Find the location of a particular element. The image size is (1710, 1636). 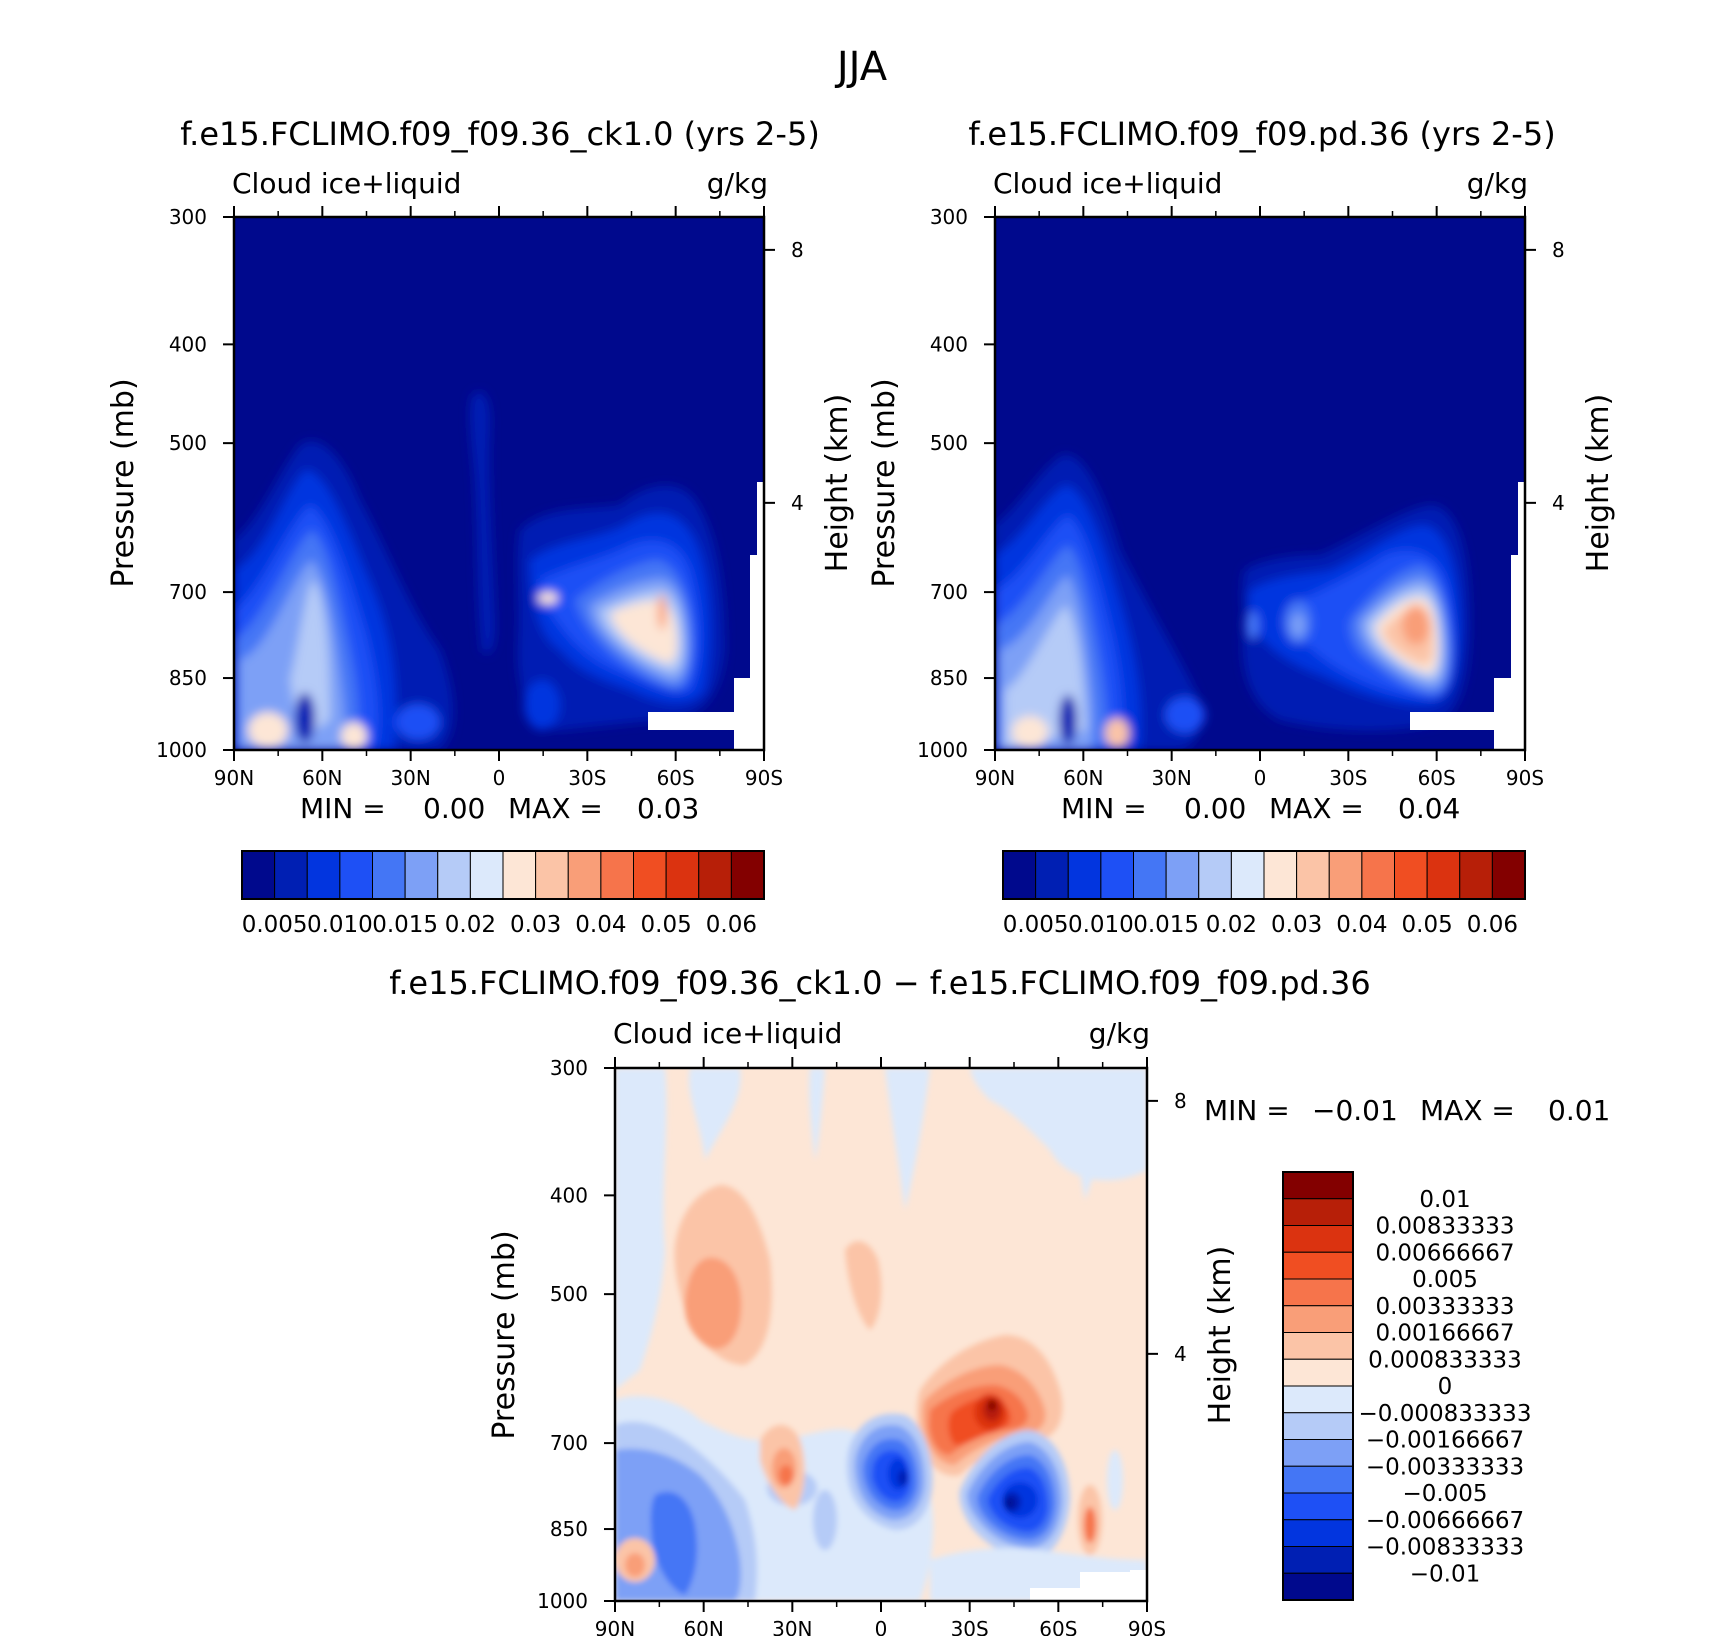

panel-1-max-value: 0.03 is located at coordinates (668, 808).